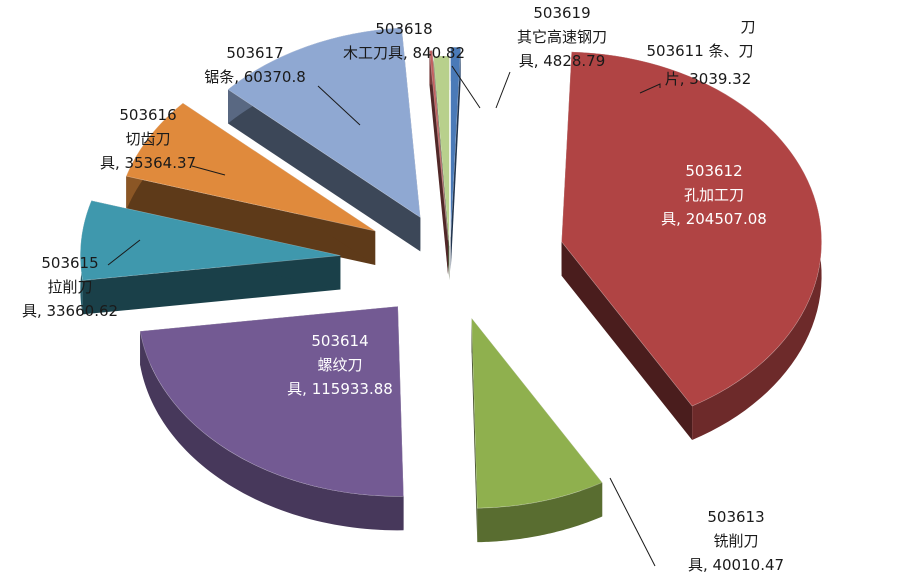 This screenshot has width=900, height=584. Describe the element at coordinates (561, 13) in the screenshot. I see `slice-label-line-503619-0: 503619` at that location.